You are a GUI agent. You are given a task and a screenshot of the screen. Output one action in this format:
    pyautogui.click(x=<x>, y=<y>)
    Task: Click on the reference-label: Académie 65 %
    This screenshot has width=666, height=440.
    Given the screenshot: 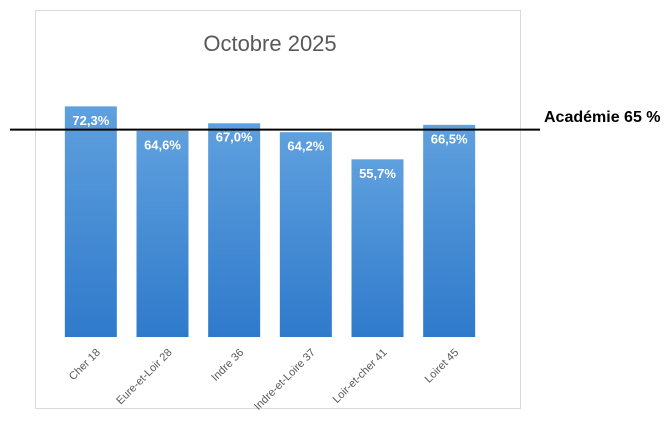 What is the action you would take?
    pyautogui.click(x=602, y=117)
    